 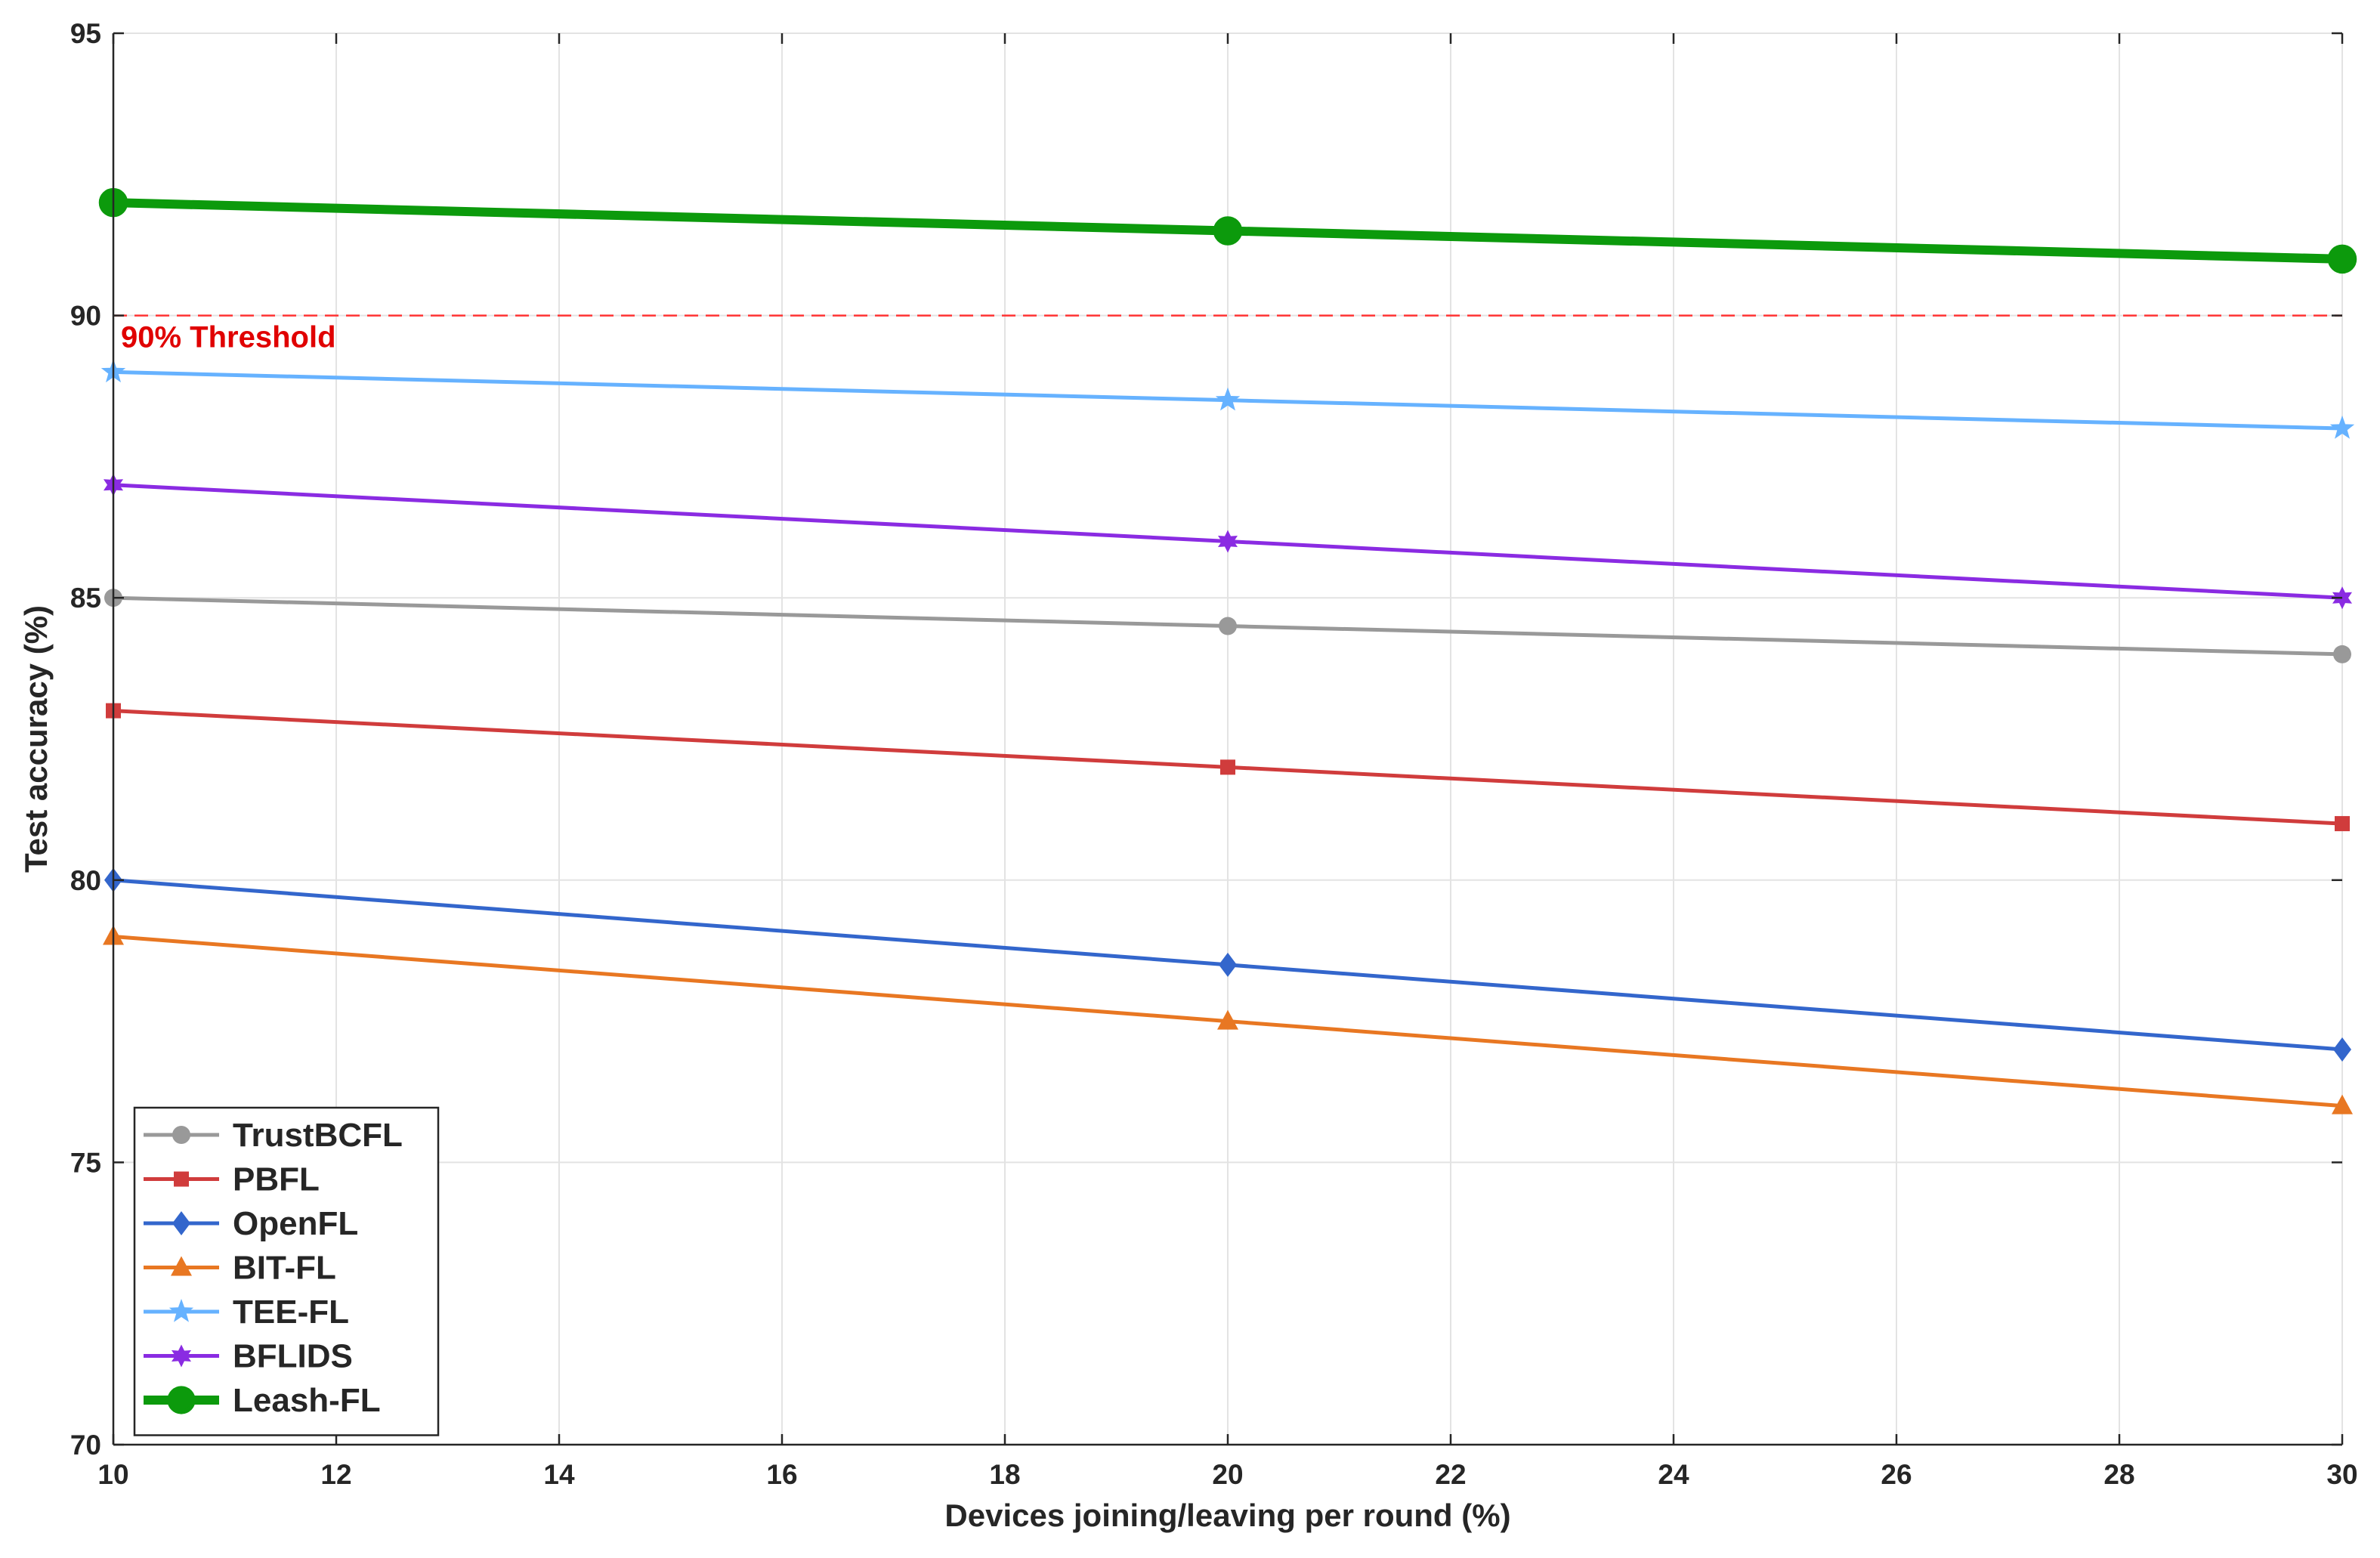 I want to click on x-tick-label: 20, so click(x=1227, y=1474).